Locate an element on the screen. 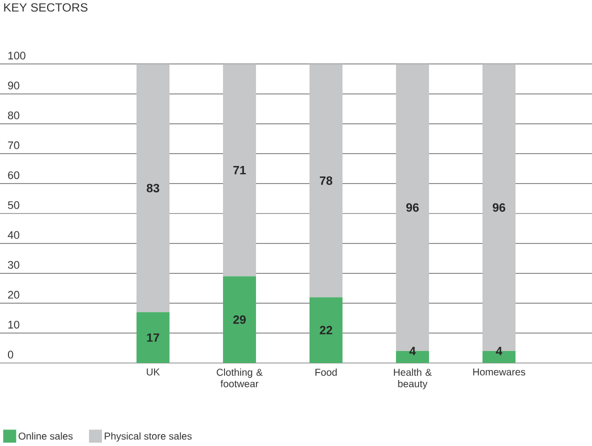 This screenshot has width=592, height=446. legend-label: Physical store sales is located at coordinates (148, 437).